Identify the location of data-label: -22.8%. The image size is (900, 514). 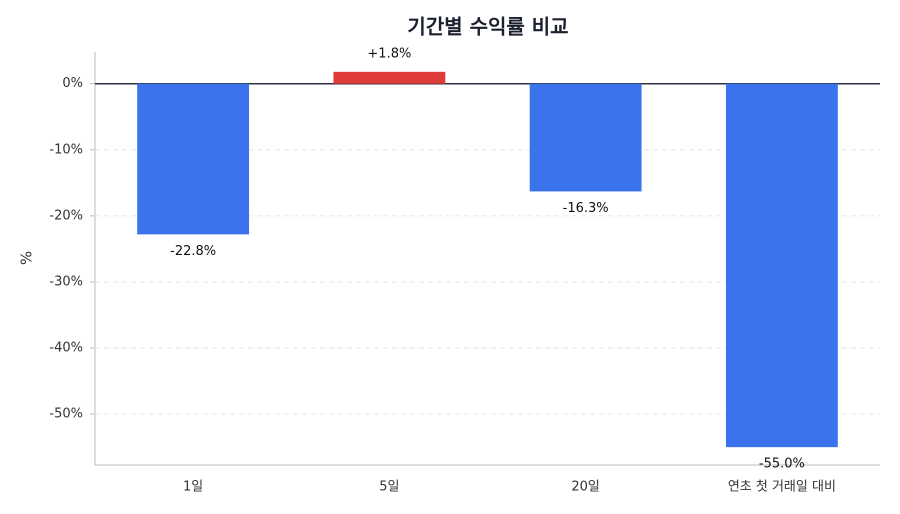
(193, 251).